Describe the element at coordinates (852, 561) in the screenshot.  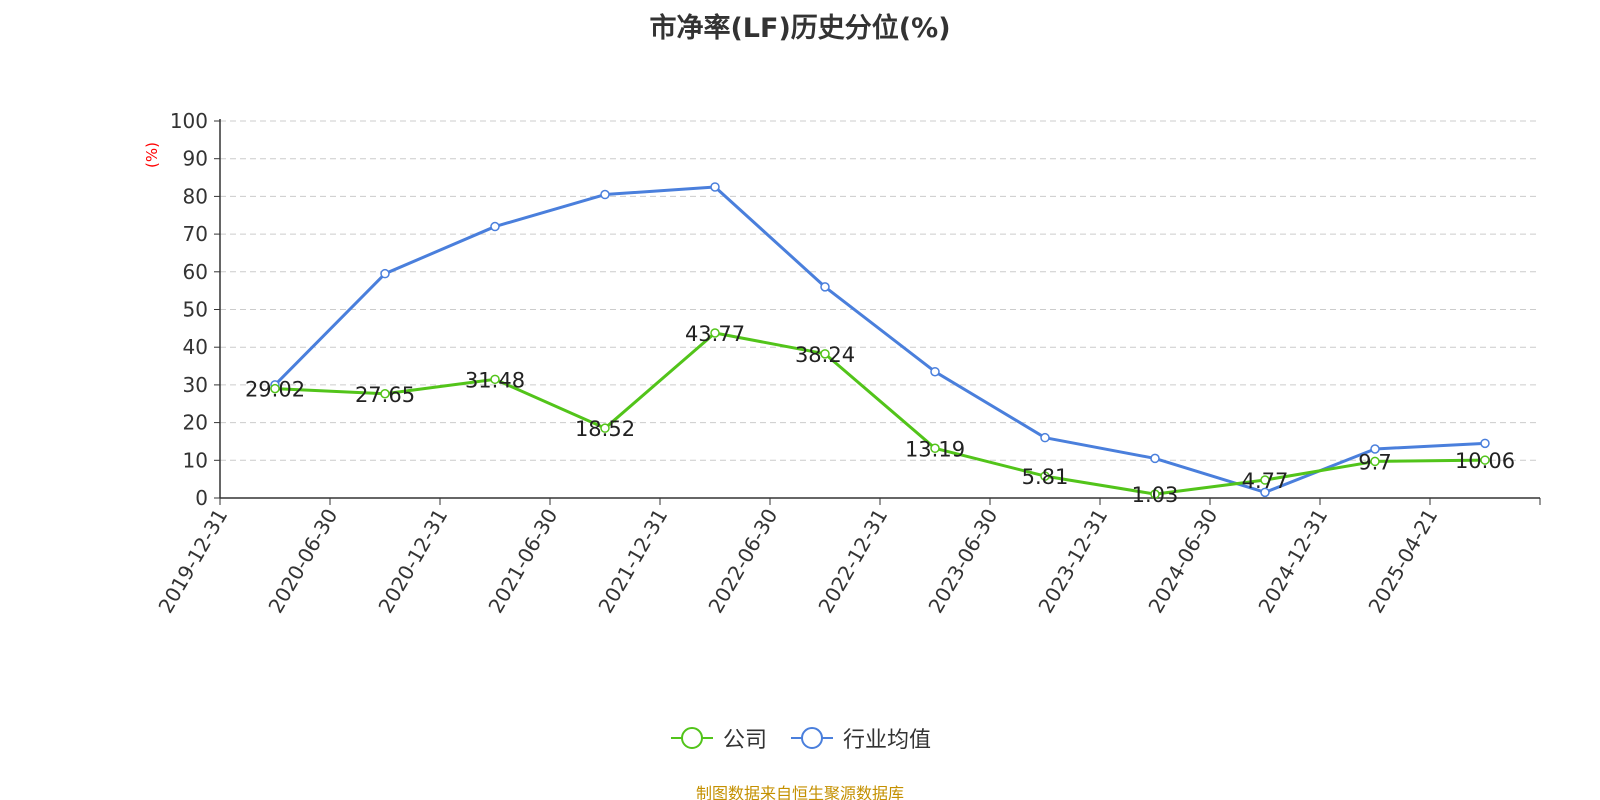
I see `x-tick-label: 2022-12-31` at that location.